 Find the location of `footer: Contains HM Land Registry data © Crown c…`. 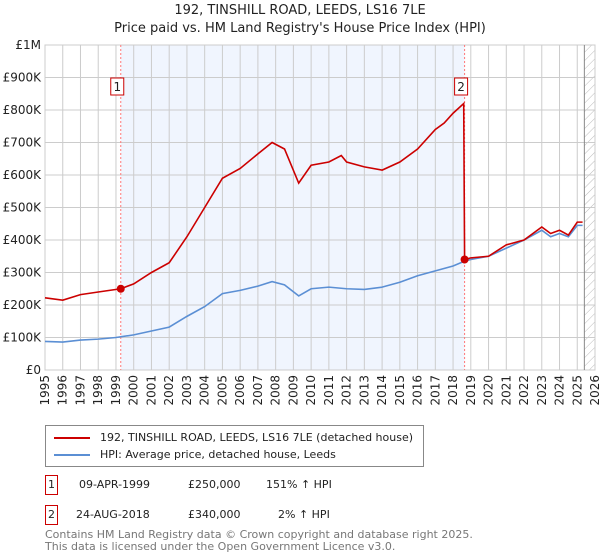

footer: Contains HM Land Registry data © Crown c… is located at coordinates (259, 541).